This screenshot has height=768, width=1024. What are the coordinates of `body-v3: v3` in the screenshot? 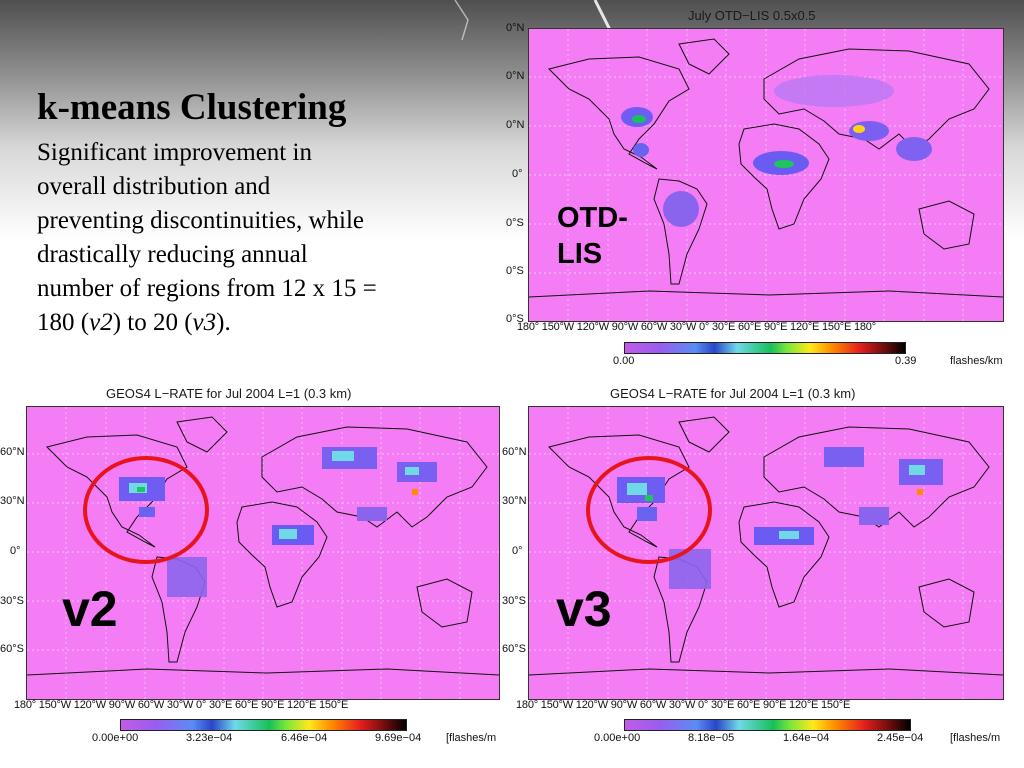 It's located at (204, 322).